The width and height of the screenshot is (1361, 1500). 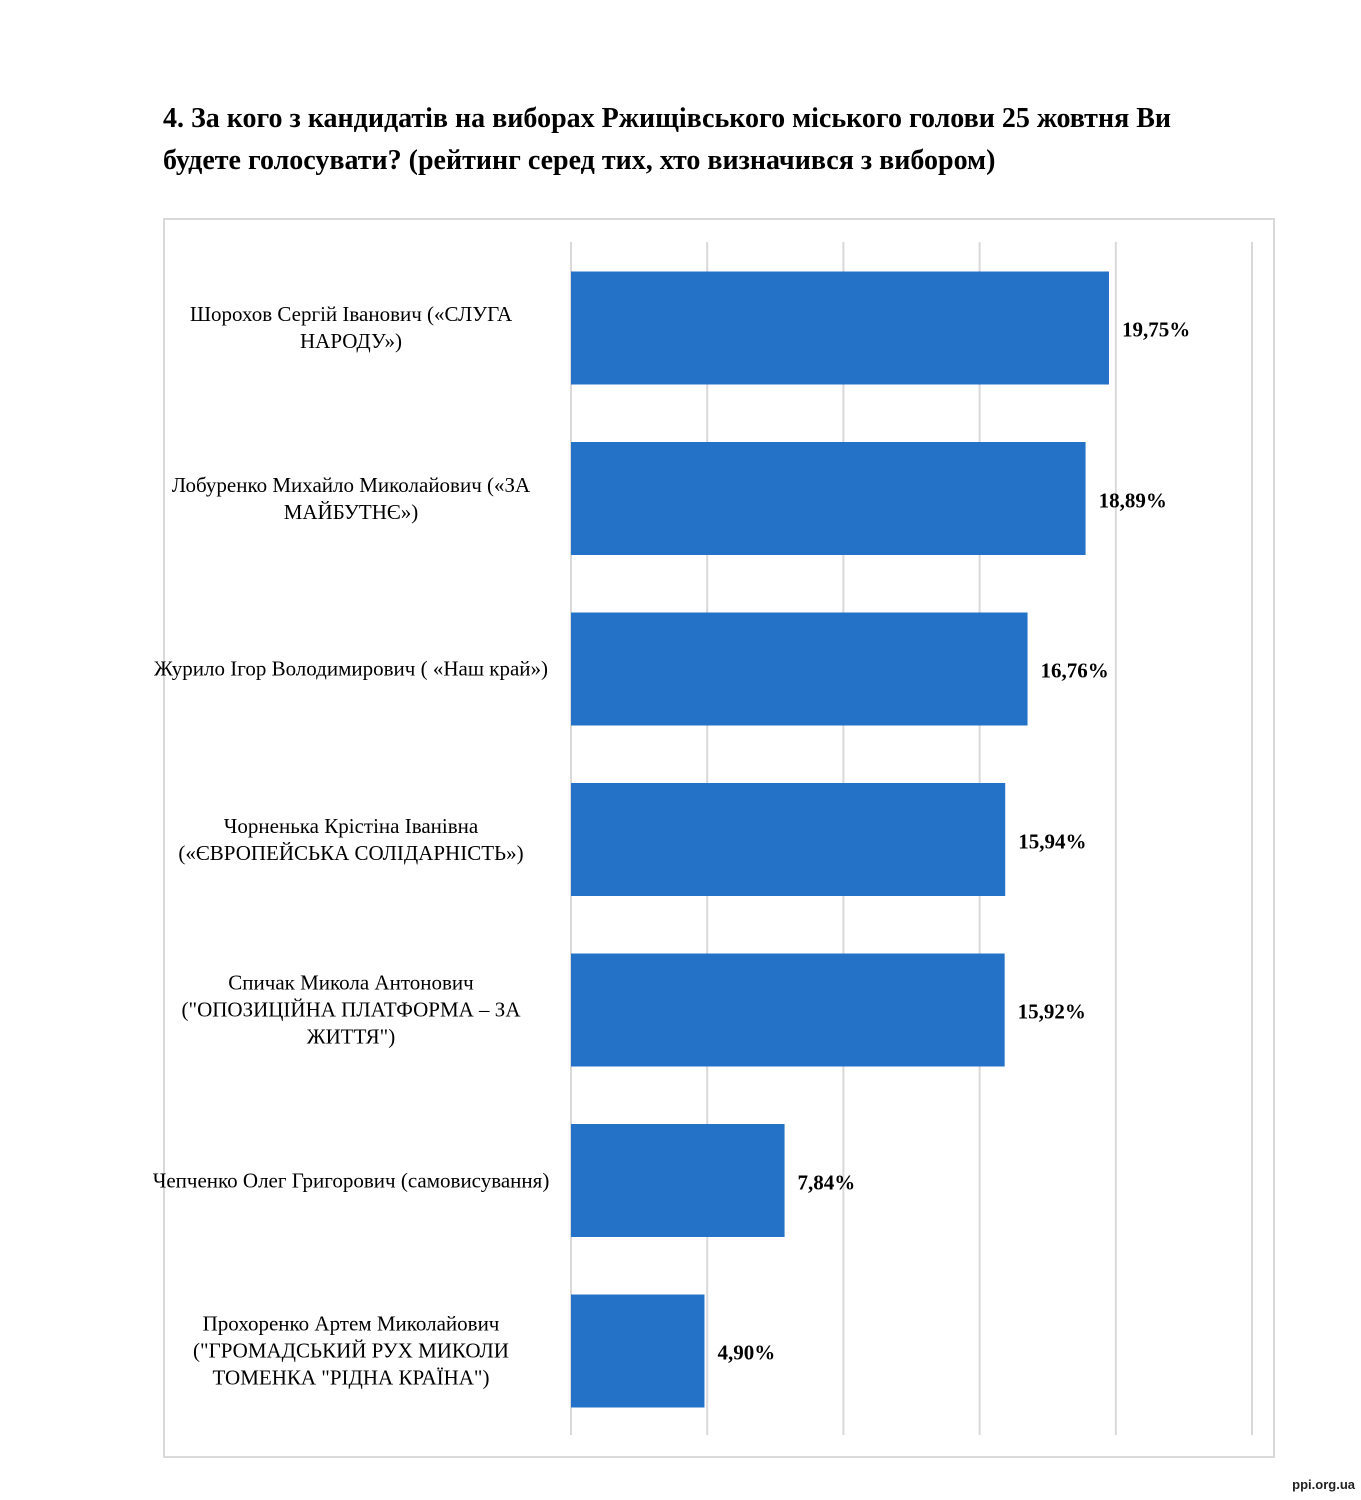 What do you see at coordinates (351, 1180) in the screenshot?
I see `category-label: Чепченко Олег Григорович (самовисування)` at bounding box center [351, 1180].